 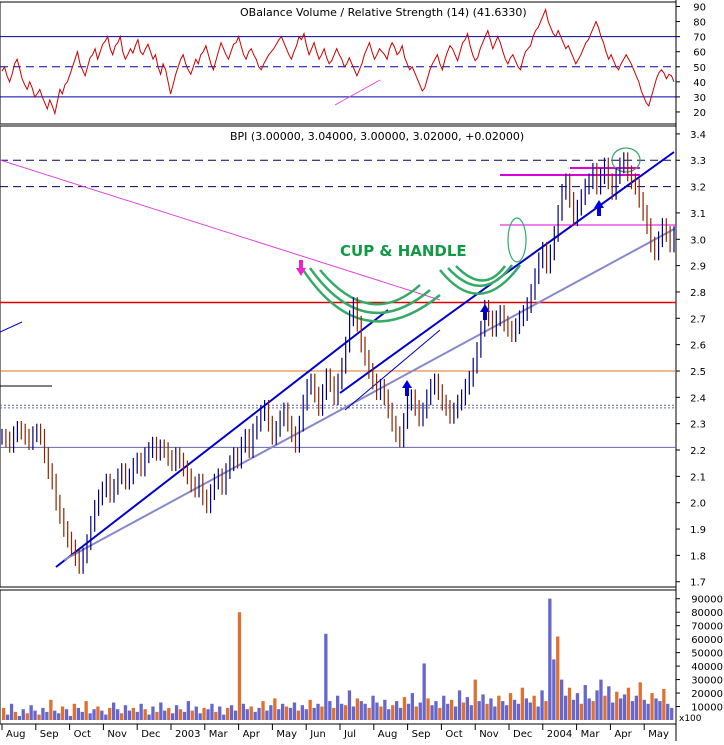 What do you see at coordinates (699, 38) in the screenshot?
I see `indicator-tick-label: 70` at bounding box center [699, 38].